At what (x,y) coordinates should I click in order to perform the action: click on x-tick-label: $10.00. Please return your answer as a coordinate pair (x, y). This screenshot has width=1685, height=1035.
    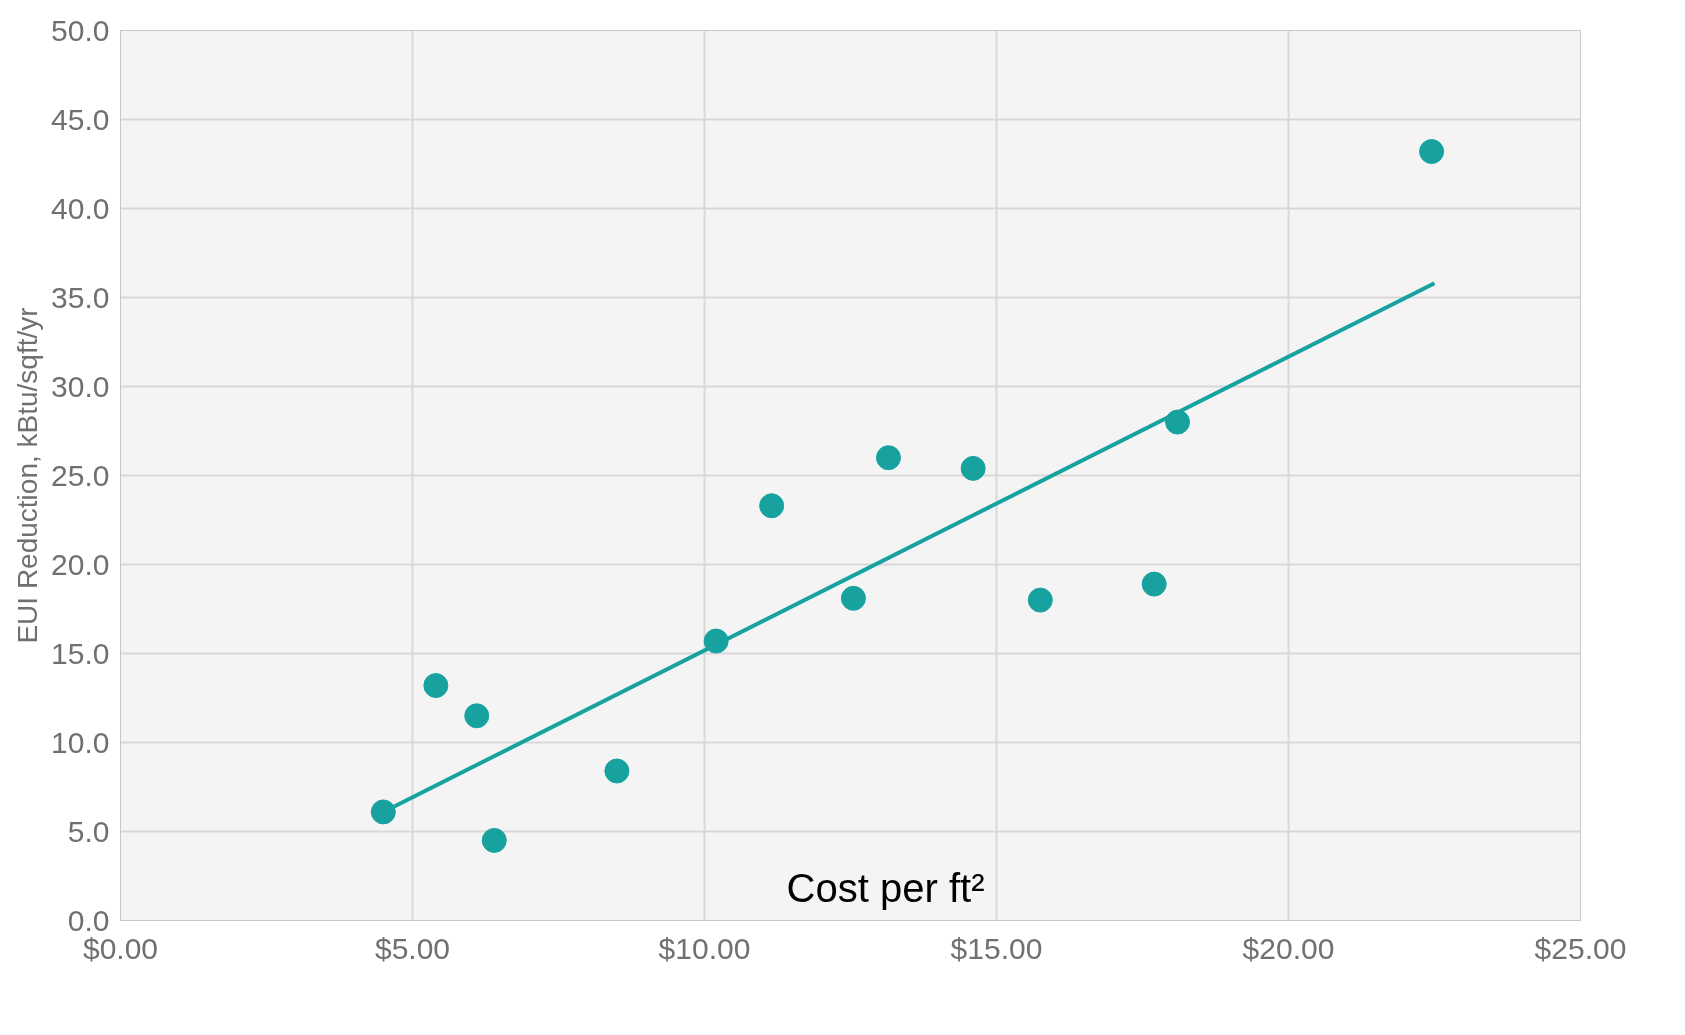
    Looking at the image, I should click on (704, 948).